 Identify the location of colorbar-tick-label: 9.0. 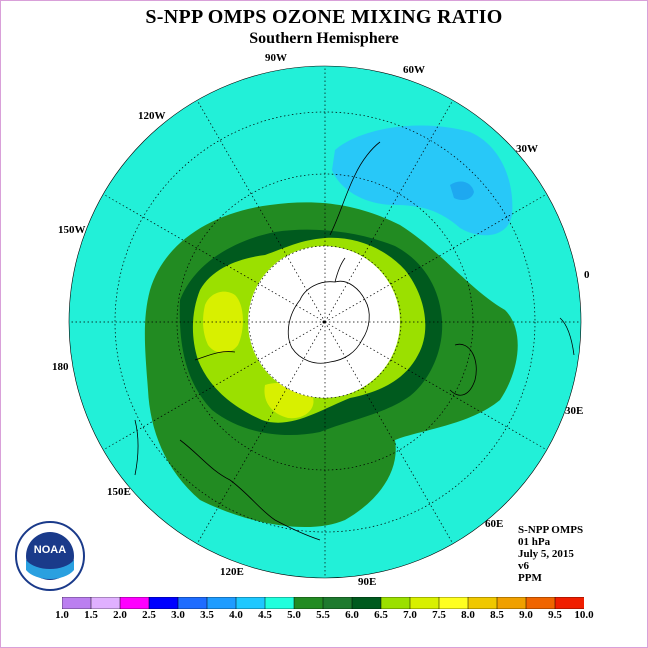
(526, 615).